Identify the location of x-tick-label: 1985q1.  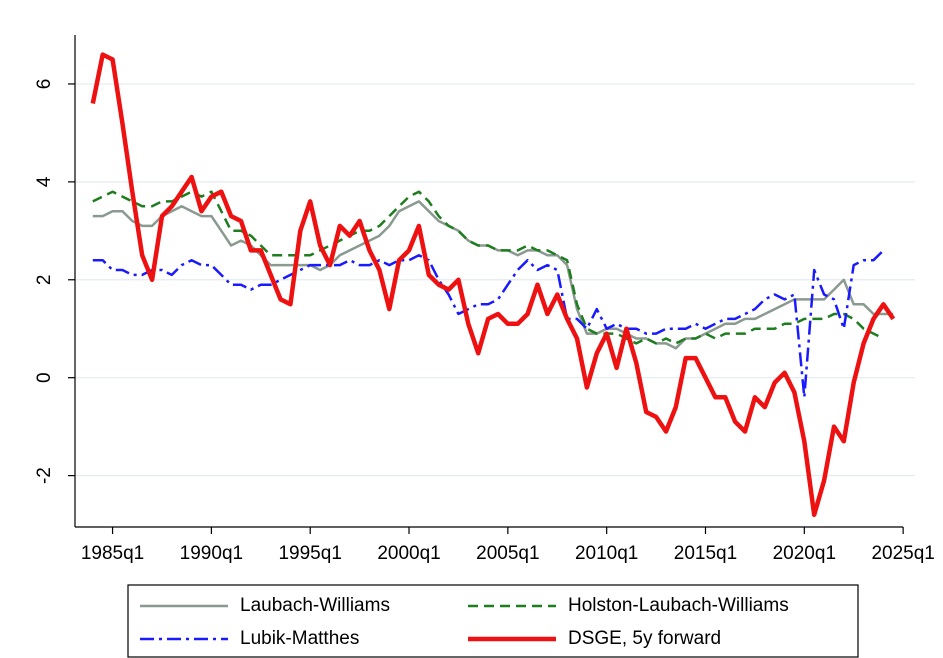
(112, 553).